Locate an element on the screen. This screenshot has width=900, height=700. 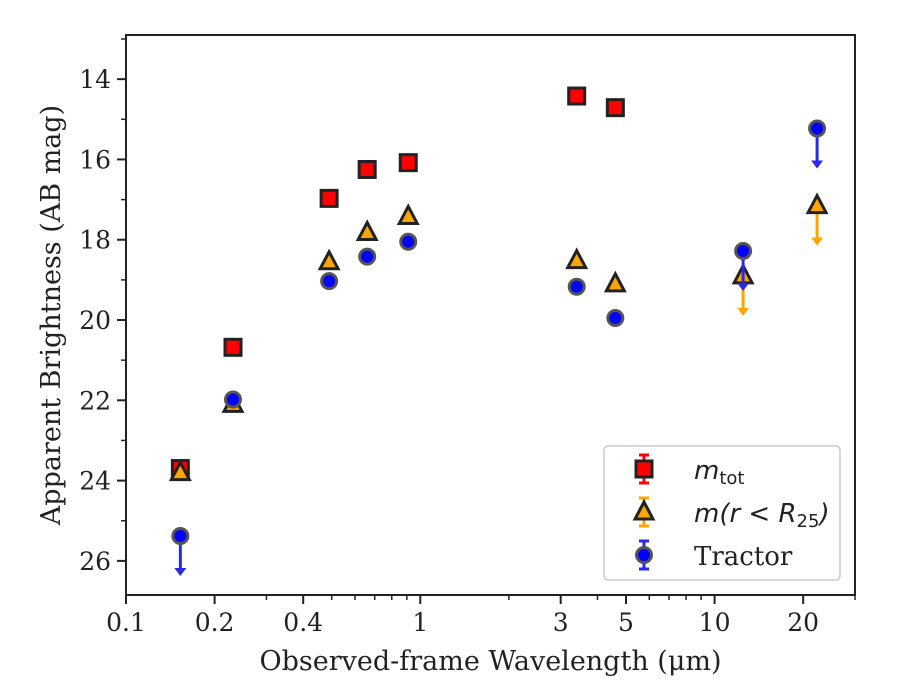
legend-marker-m_tot is located at coordinates (644, 469).